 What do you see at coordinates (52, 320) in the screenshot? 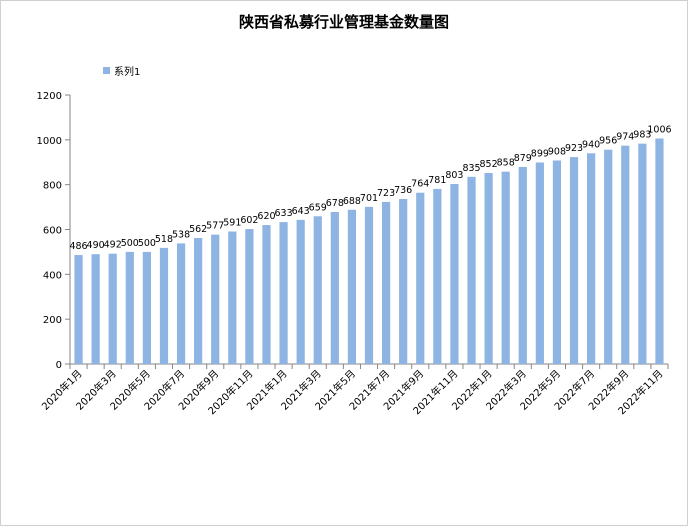
I see `y-tick-label: 200` at bounding box center [52, 320].